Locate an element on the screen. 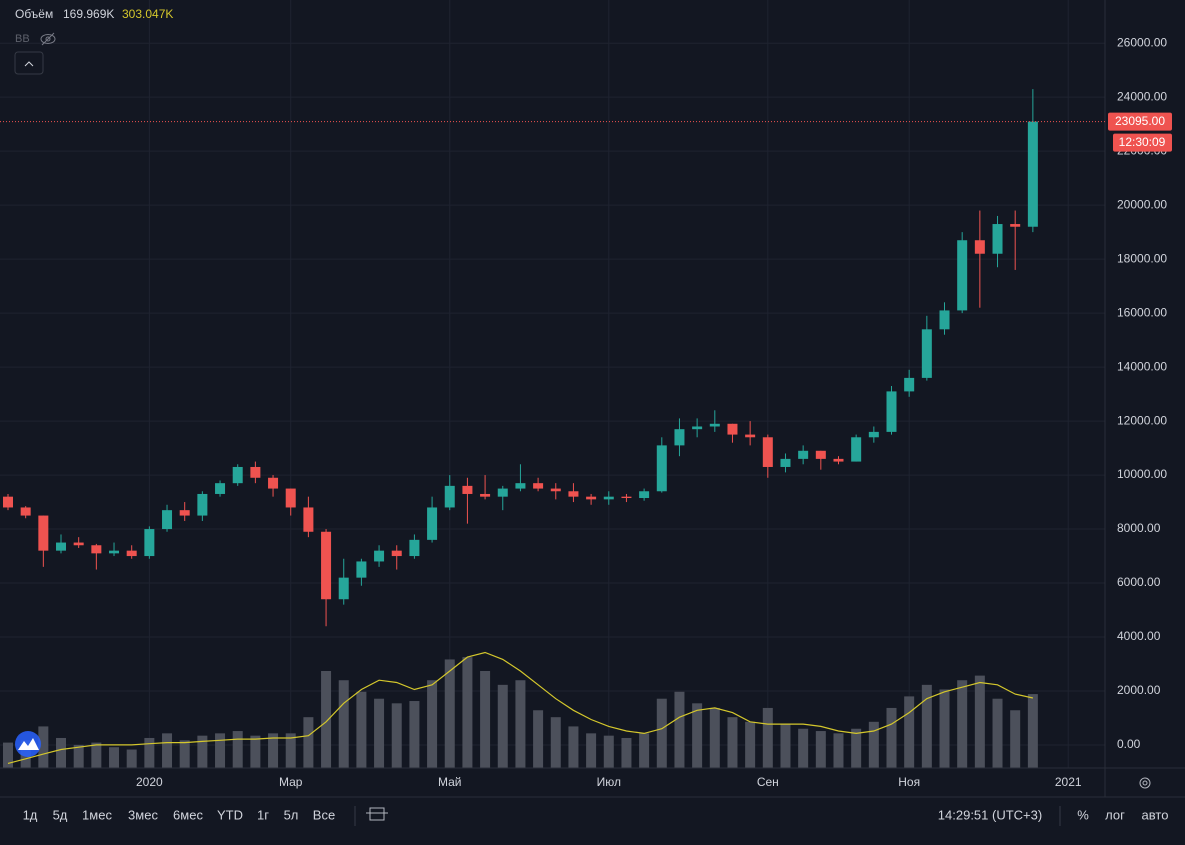  legend-indicator: BB is located at coordinates (22, 39).